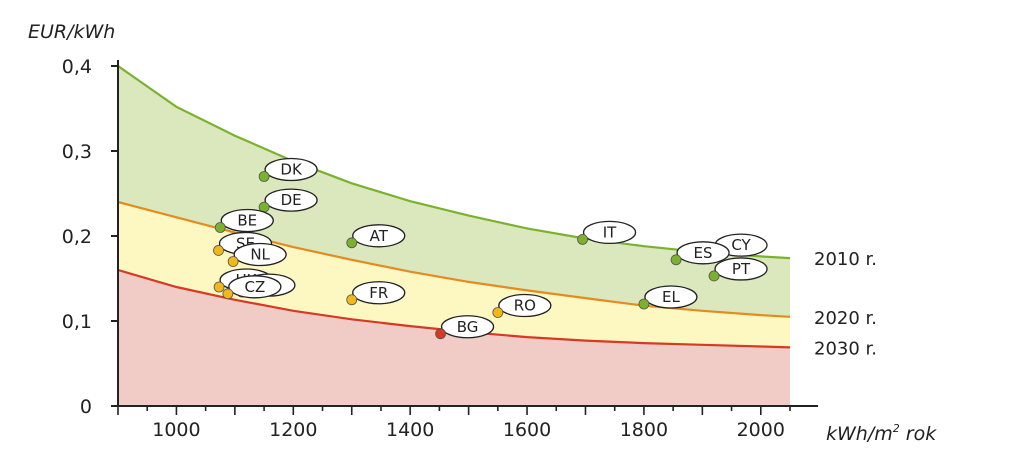 Image resolution: width=1024 pixels, height=459 pixels. I want to click on x-tick-label-2: 1400, so click(410, 430).